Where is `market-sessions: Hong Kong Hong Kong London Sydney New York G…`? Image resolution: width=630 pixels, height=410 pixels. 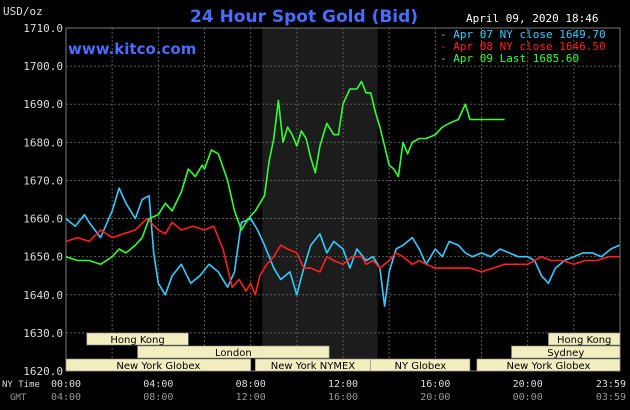 market-sessions: Hong Kong Hong Kong London Sydney New York G… is located at coordinates (343, 352).